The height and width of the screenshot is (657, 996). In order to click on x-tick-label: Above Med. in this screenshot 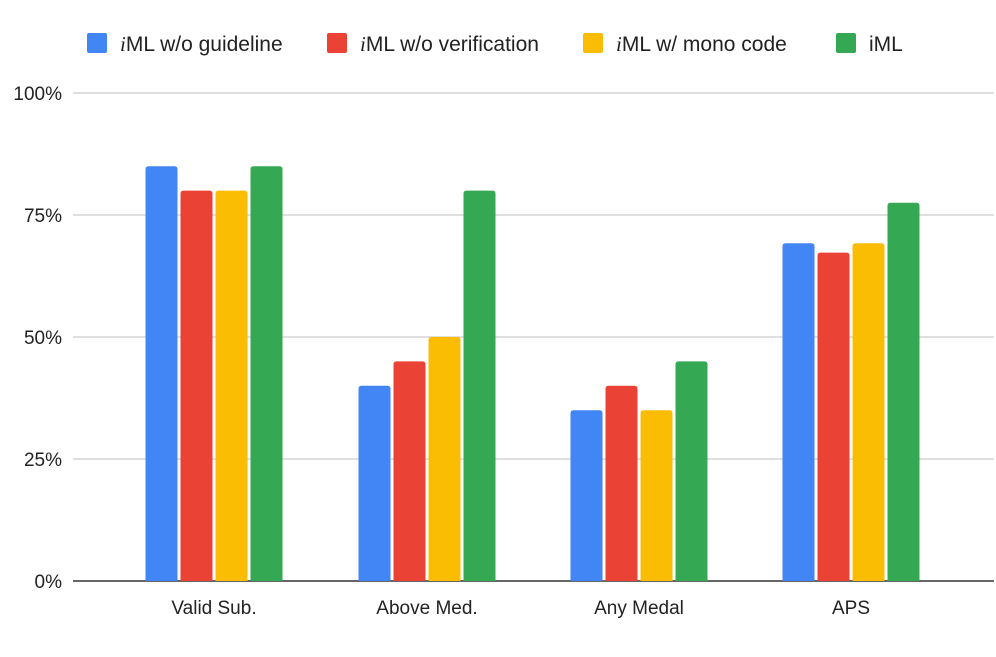, I will do `click(426, 608)`.